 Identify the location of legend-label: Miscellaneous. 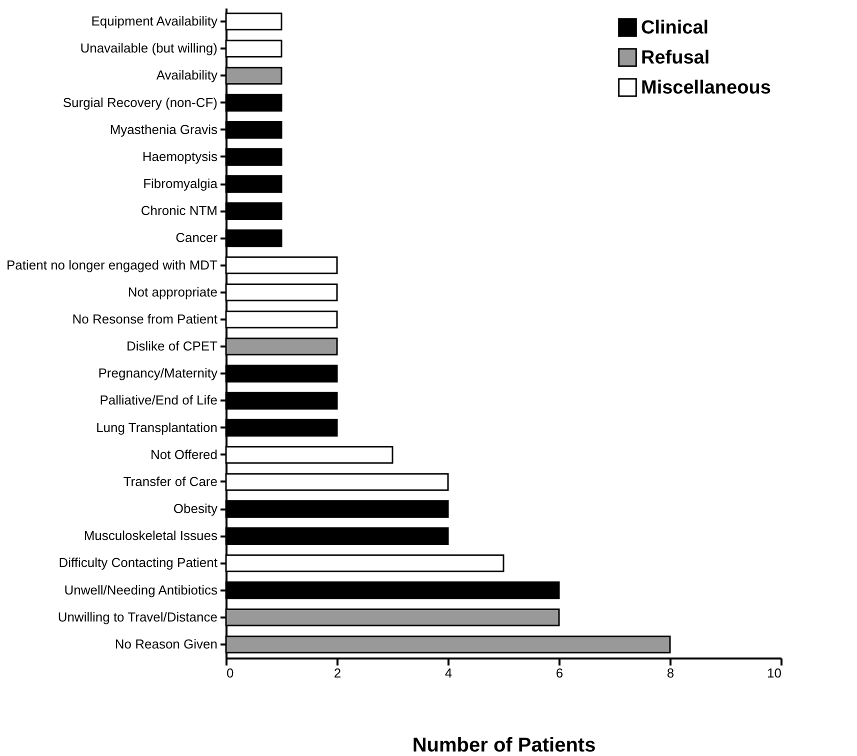
(706, 88).